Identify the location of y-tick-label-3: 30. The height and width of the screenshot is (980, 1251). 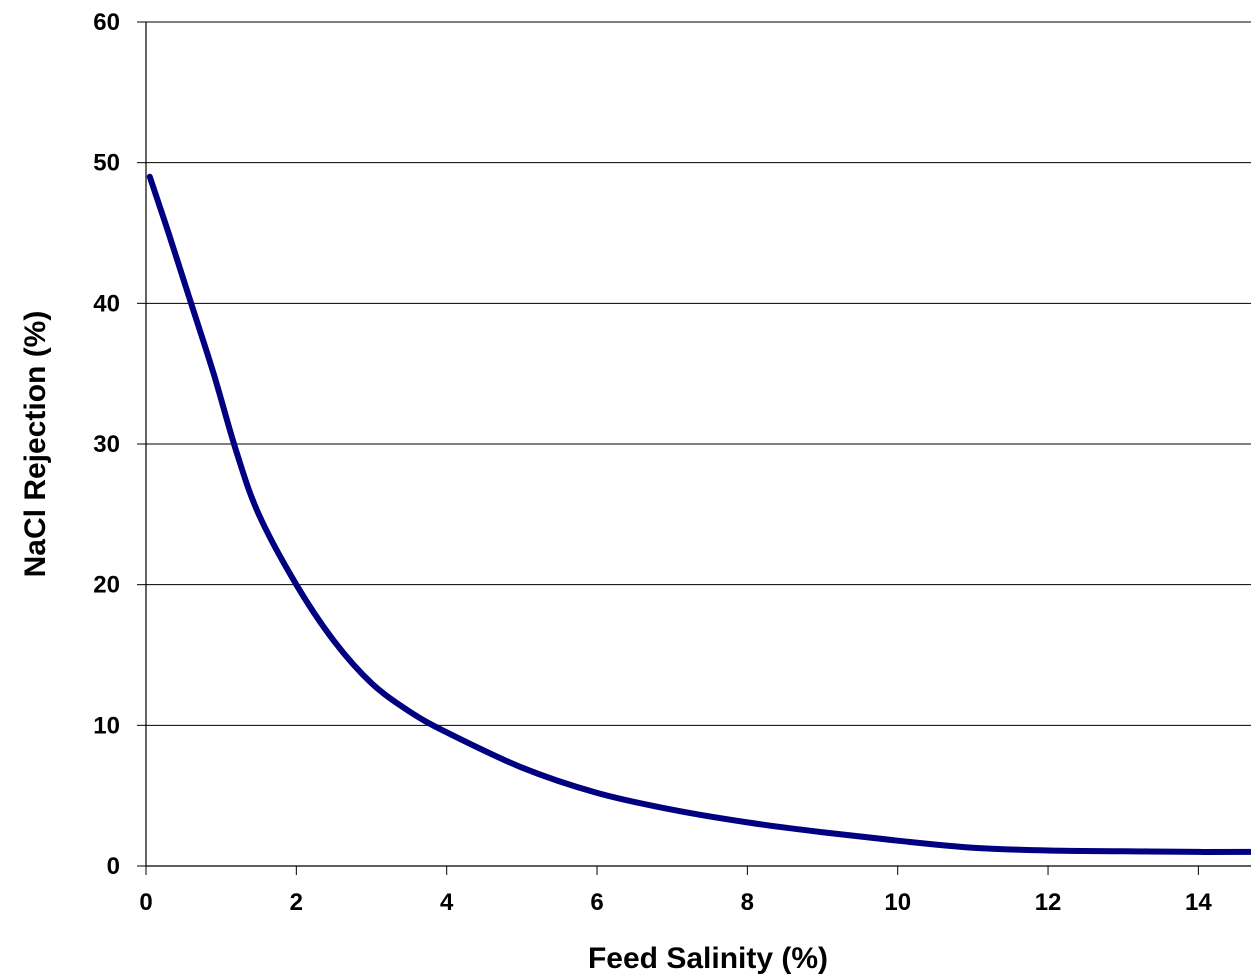
(106, 444).